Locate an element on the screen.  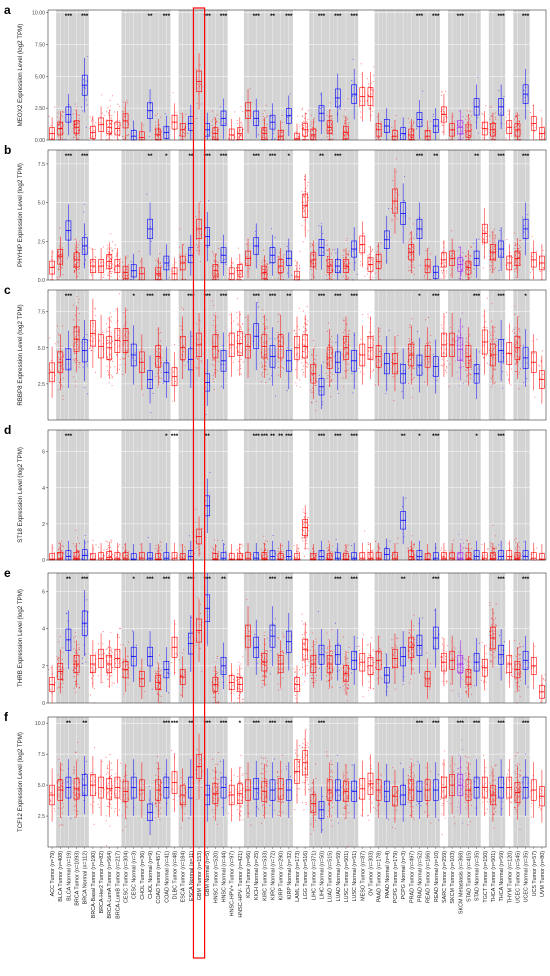
y-tick-label: 0.0 is located at coordinates (41, 281).